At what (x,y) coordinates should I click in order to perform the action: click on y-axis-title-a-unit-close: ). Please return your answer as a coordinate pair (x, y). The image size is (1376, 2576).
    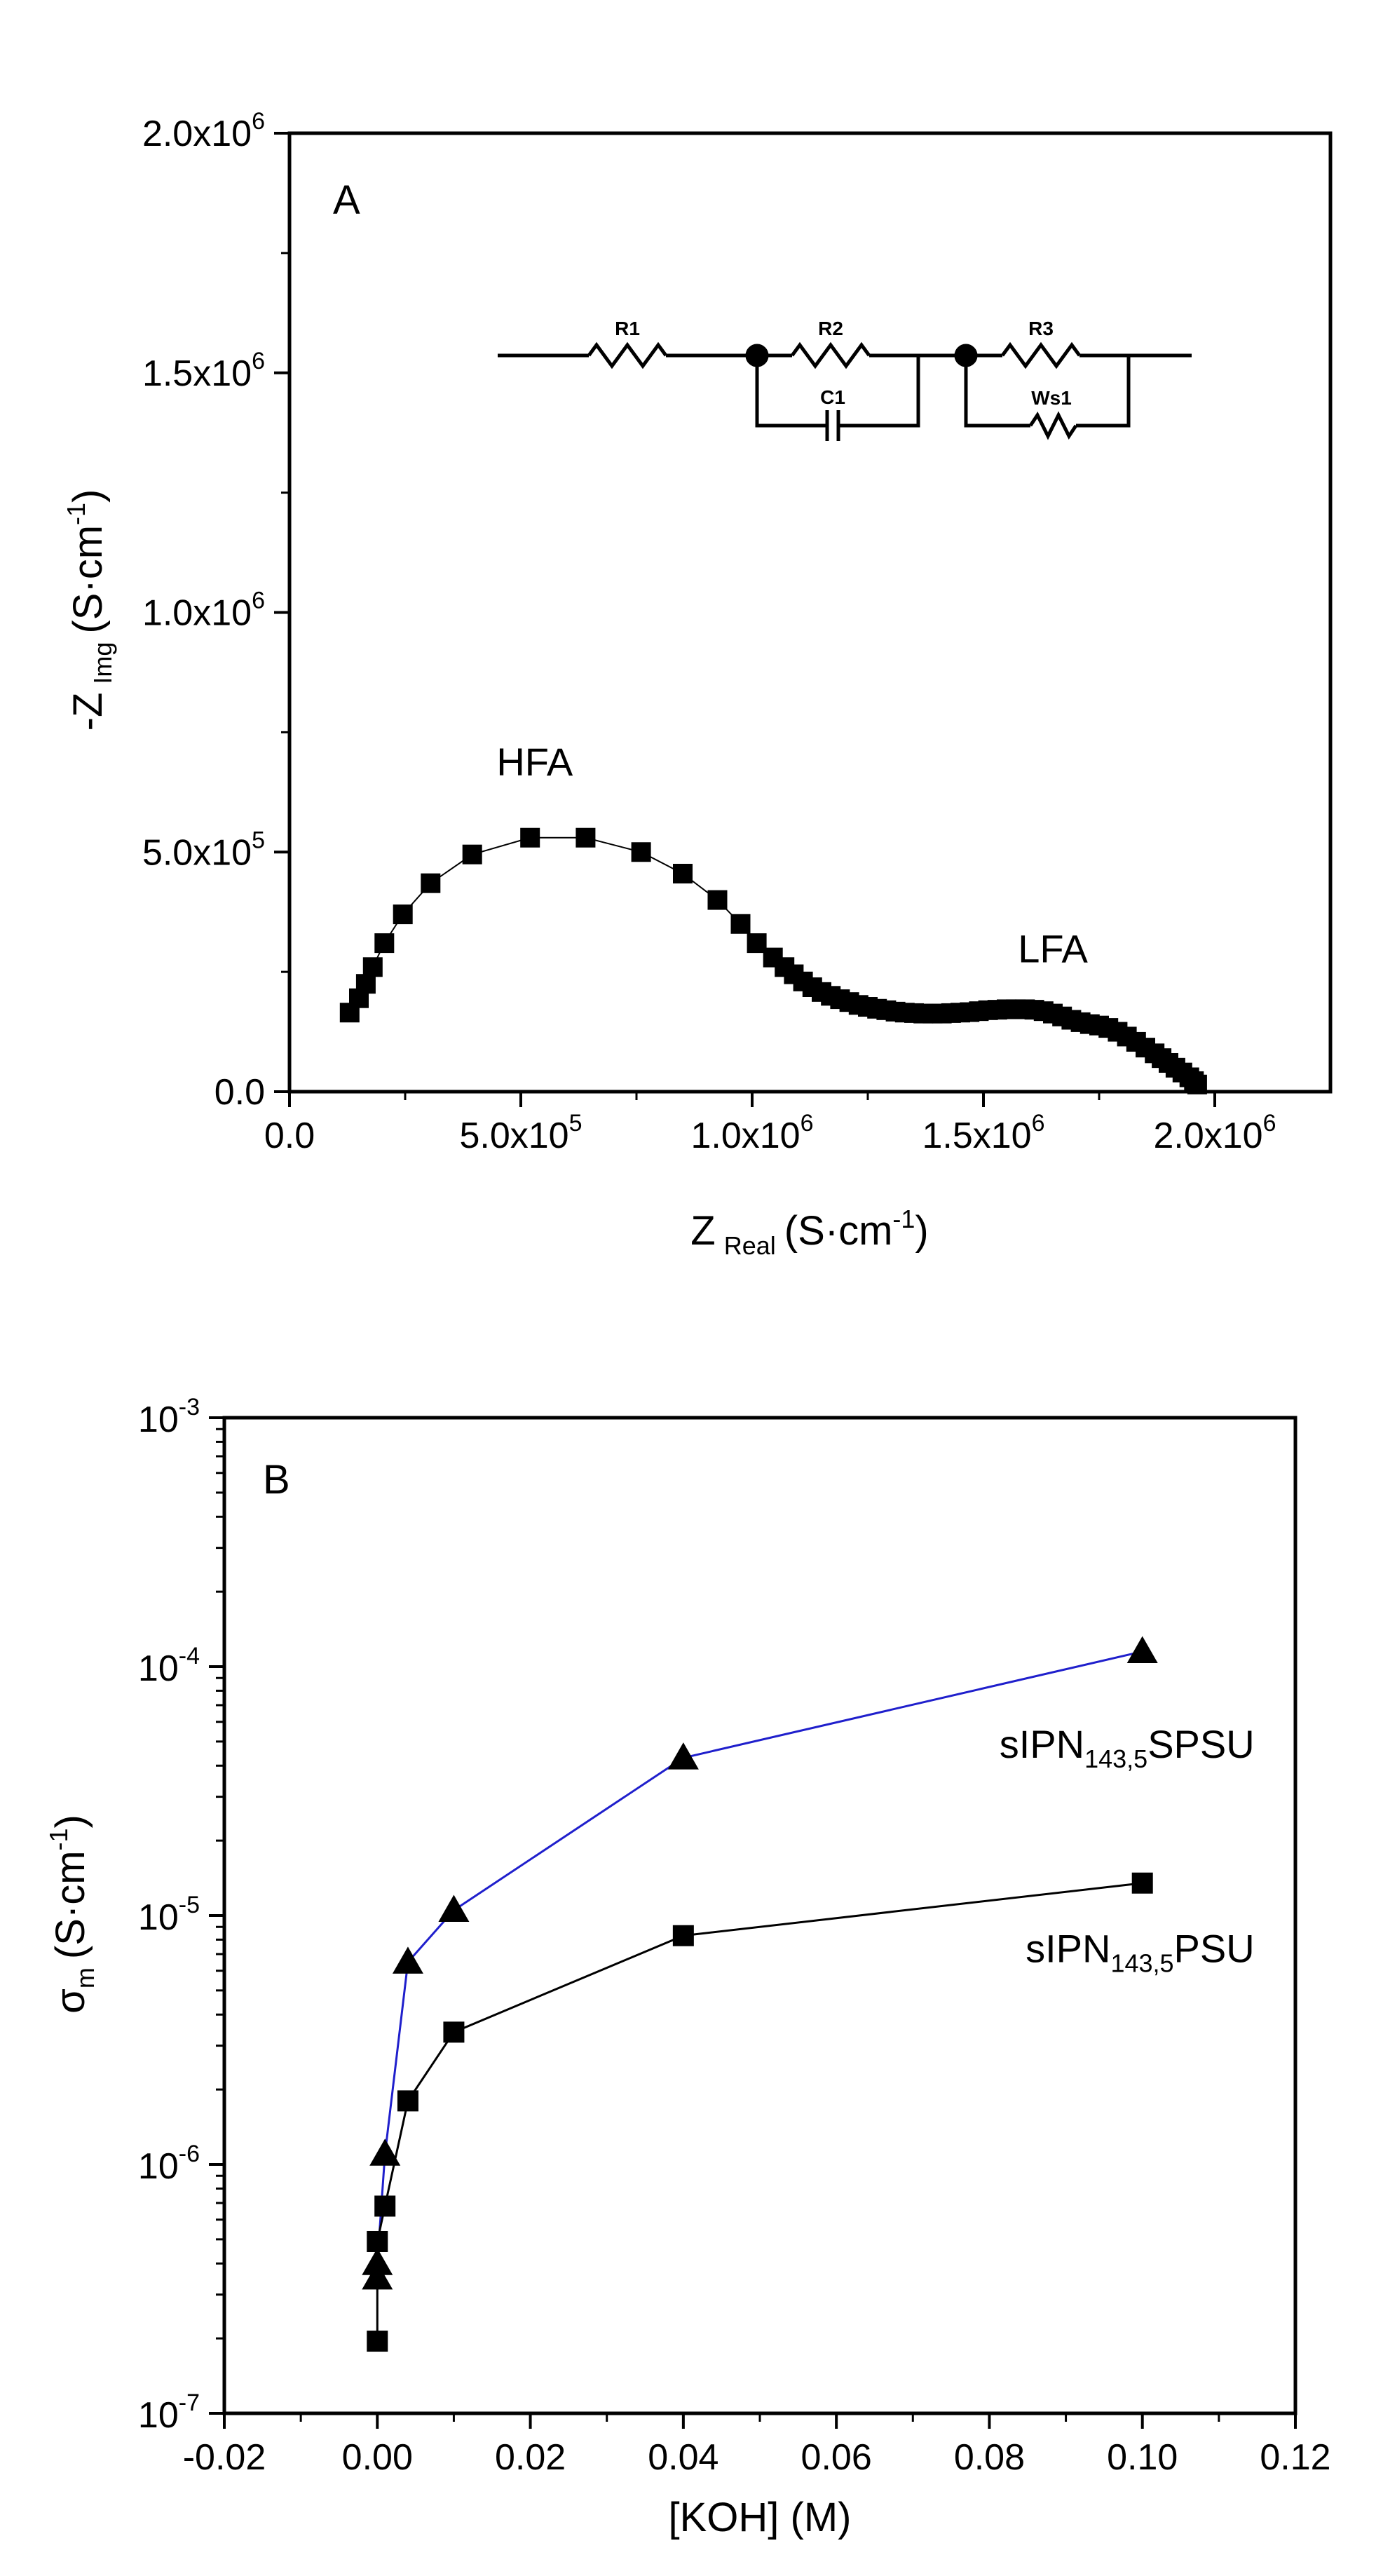
    Looking at the image, I should click on (88, 496).